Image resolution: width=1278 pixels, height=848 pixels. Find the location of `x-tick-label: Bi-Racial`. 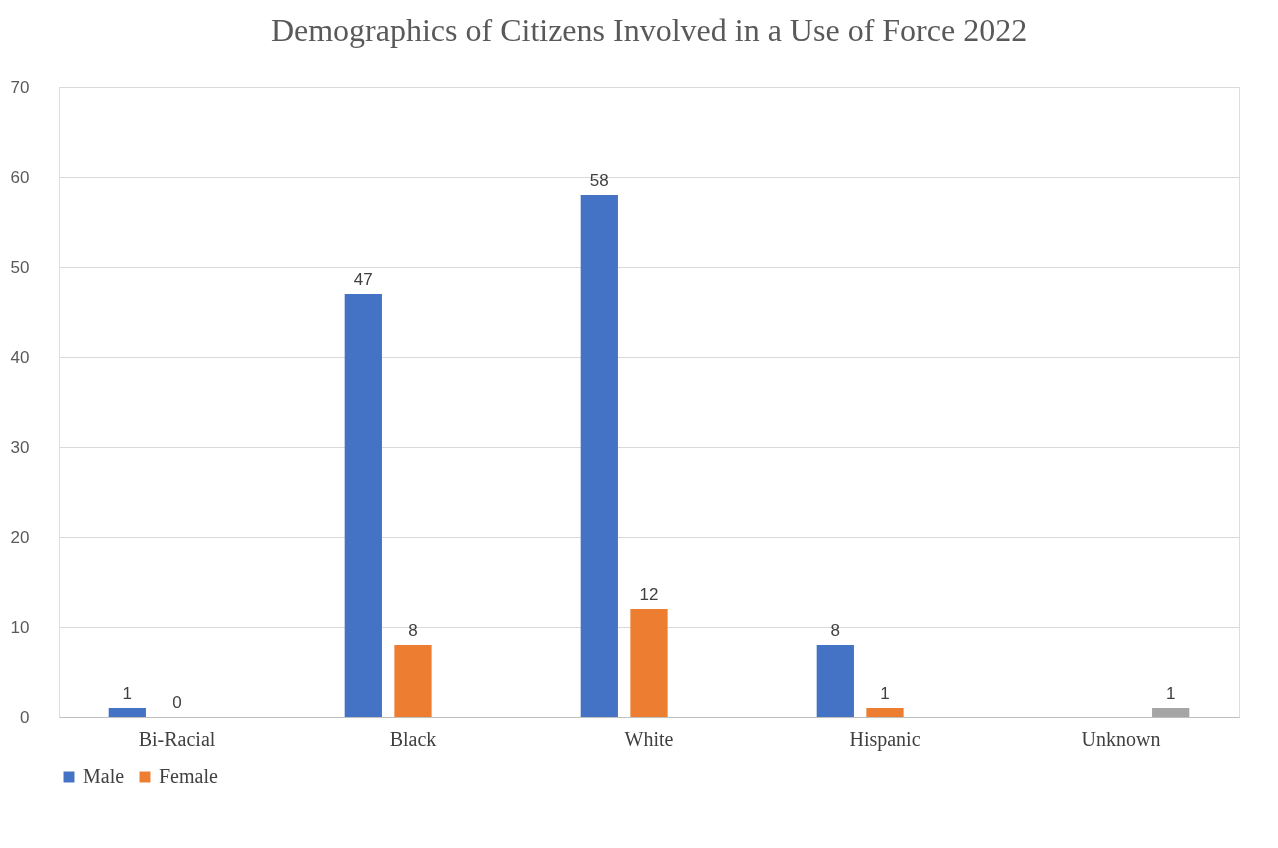

x-tick-label: Bi-Racial is located at coordinates (177, 738).